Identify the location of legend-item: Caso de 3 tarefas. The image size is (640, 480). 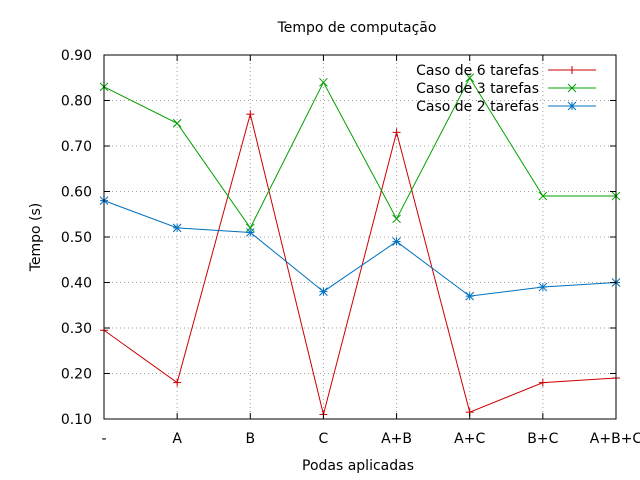
(506, 89).